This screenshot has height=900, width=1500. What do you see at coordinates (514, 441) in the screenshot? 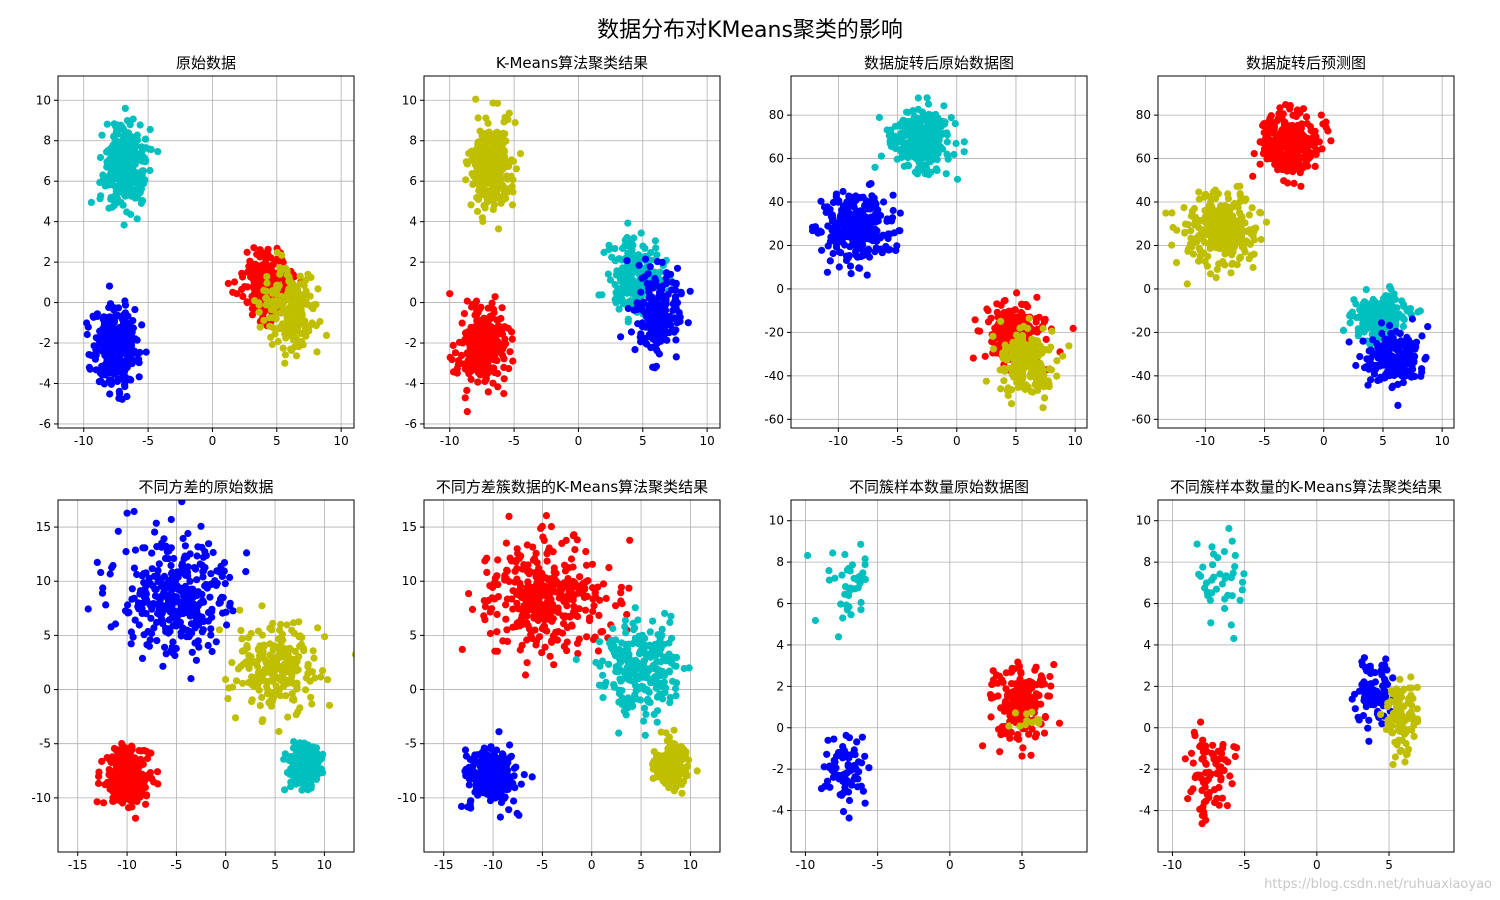
I see `x-tick-label: -5` at bounding box center [514, 441].